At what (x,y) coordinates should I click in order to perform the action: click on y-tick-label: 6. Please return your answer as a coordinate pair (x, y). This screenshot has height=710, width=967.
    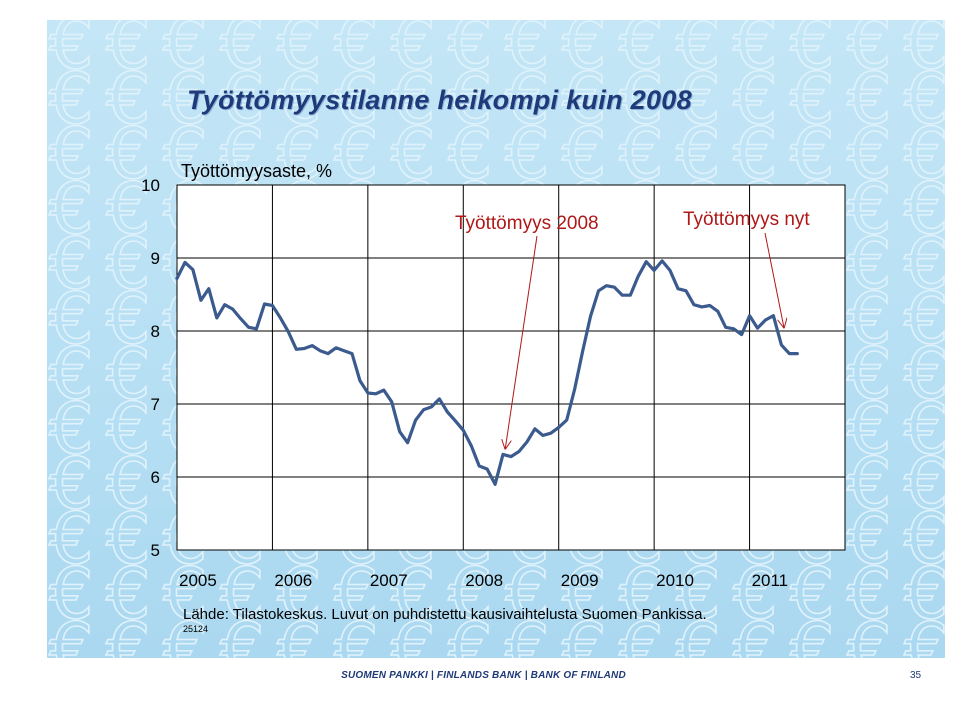
    Looking at the image, I should click on (155, 477).